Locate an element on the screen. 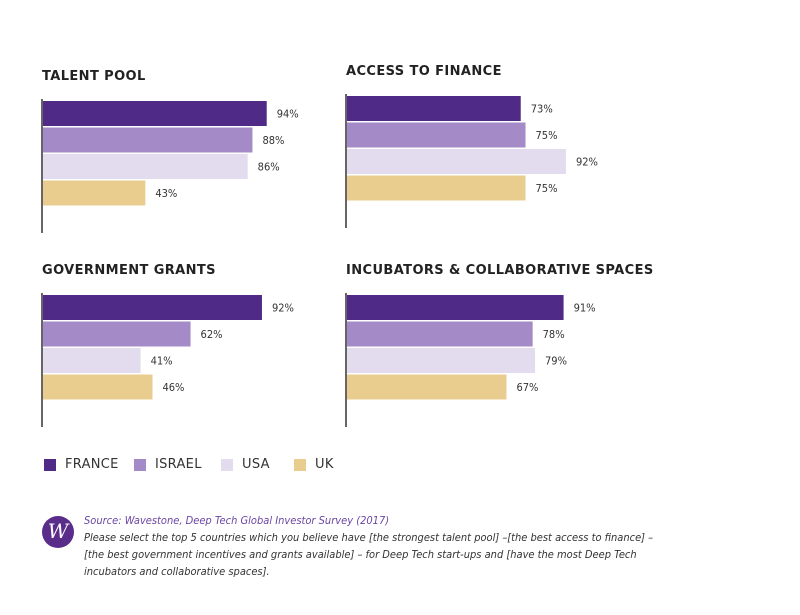 The height and width of the screenshot is (615, 800). chart-plot: 91% 78% 79% 67% is located at coordinates (470, 360).